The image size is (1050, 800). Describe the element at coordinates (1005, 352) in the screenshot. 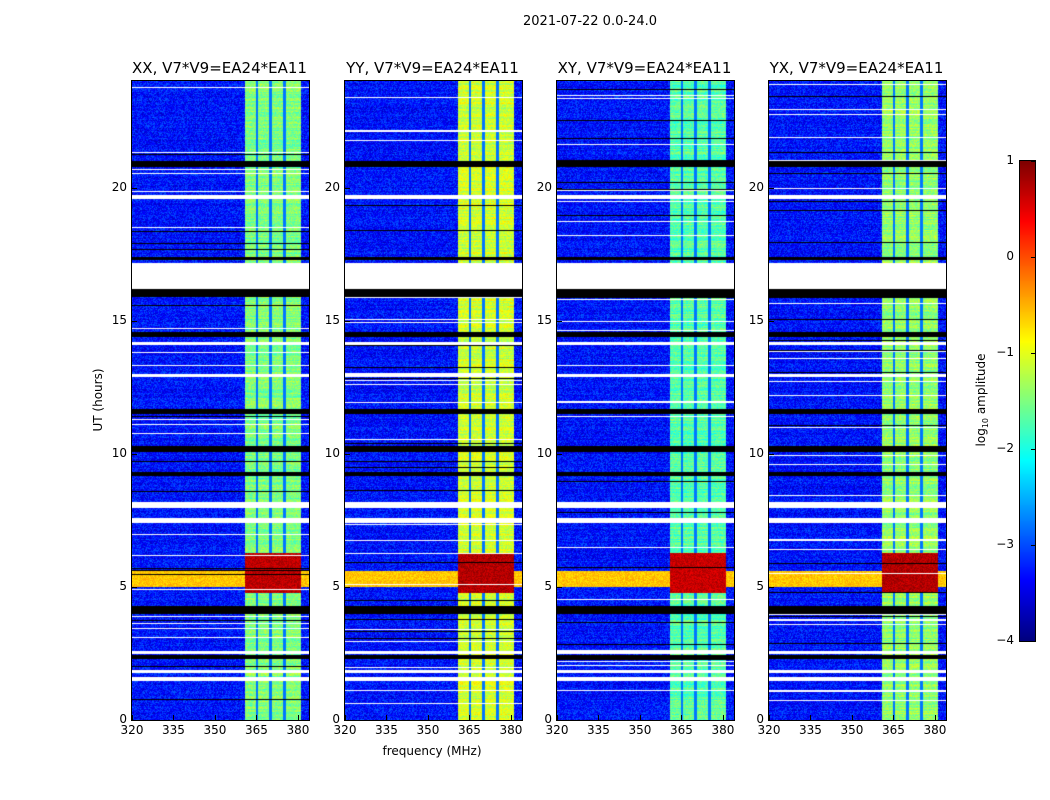

I see `colorbar-tick-label: −1` at that location.